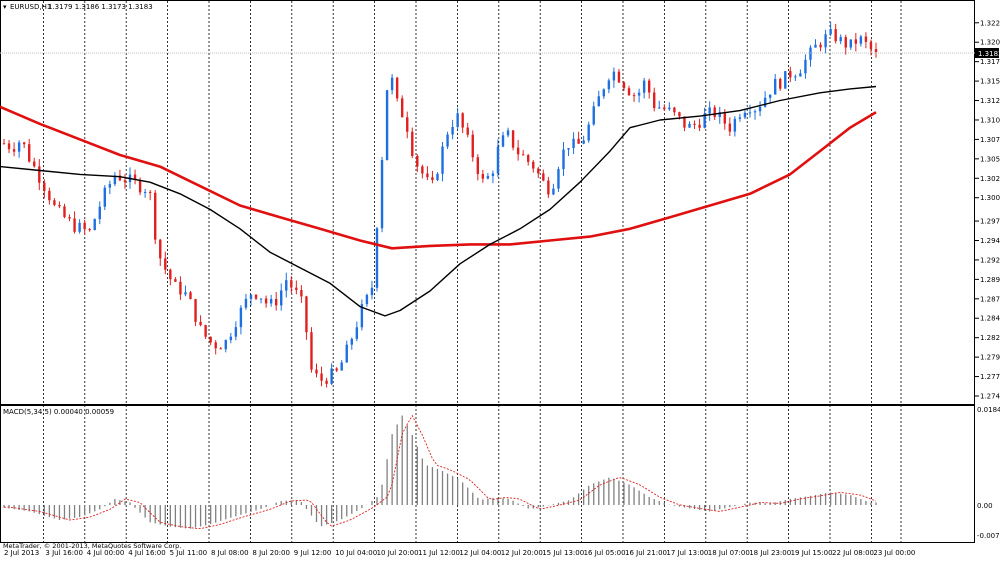 Image resolution: width=1000 pixels, height=563 pixels. What do you see at coordinates (988, 410) in the screenshot?
I see `macd-axis-top: 0.01843` at bounding box center [988, 410].